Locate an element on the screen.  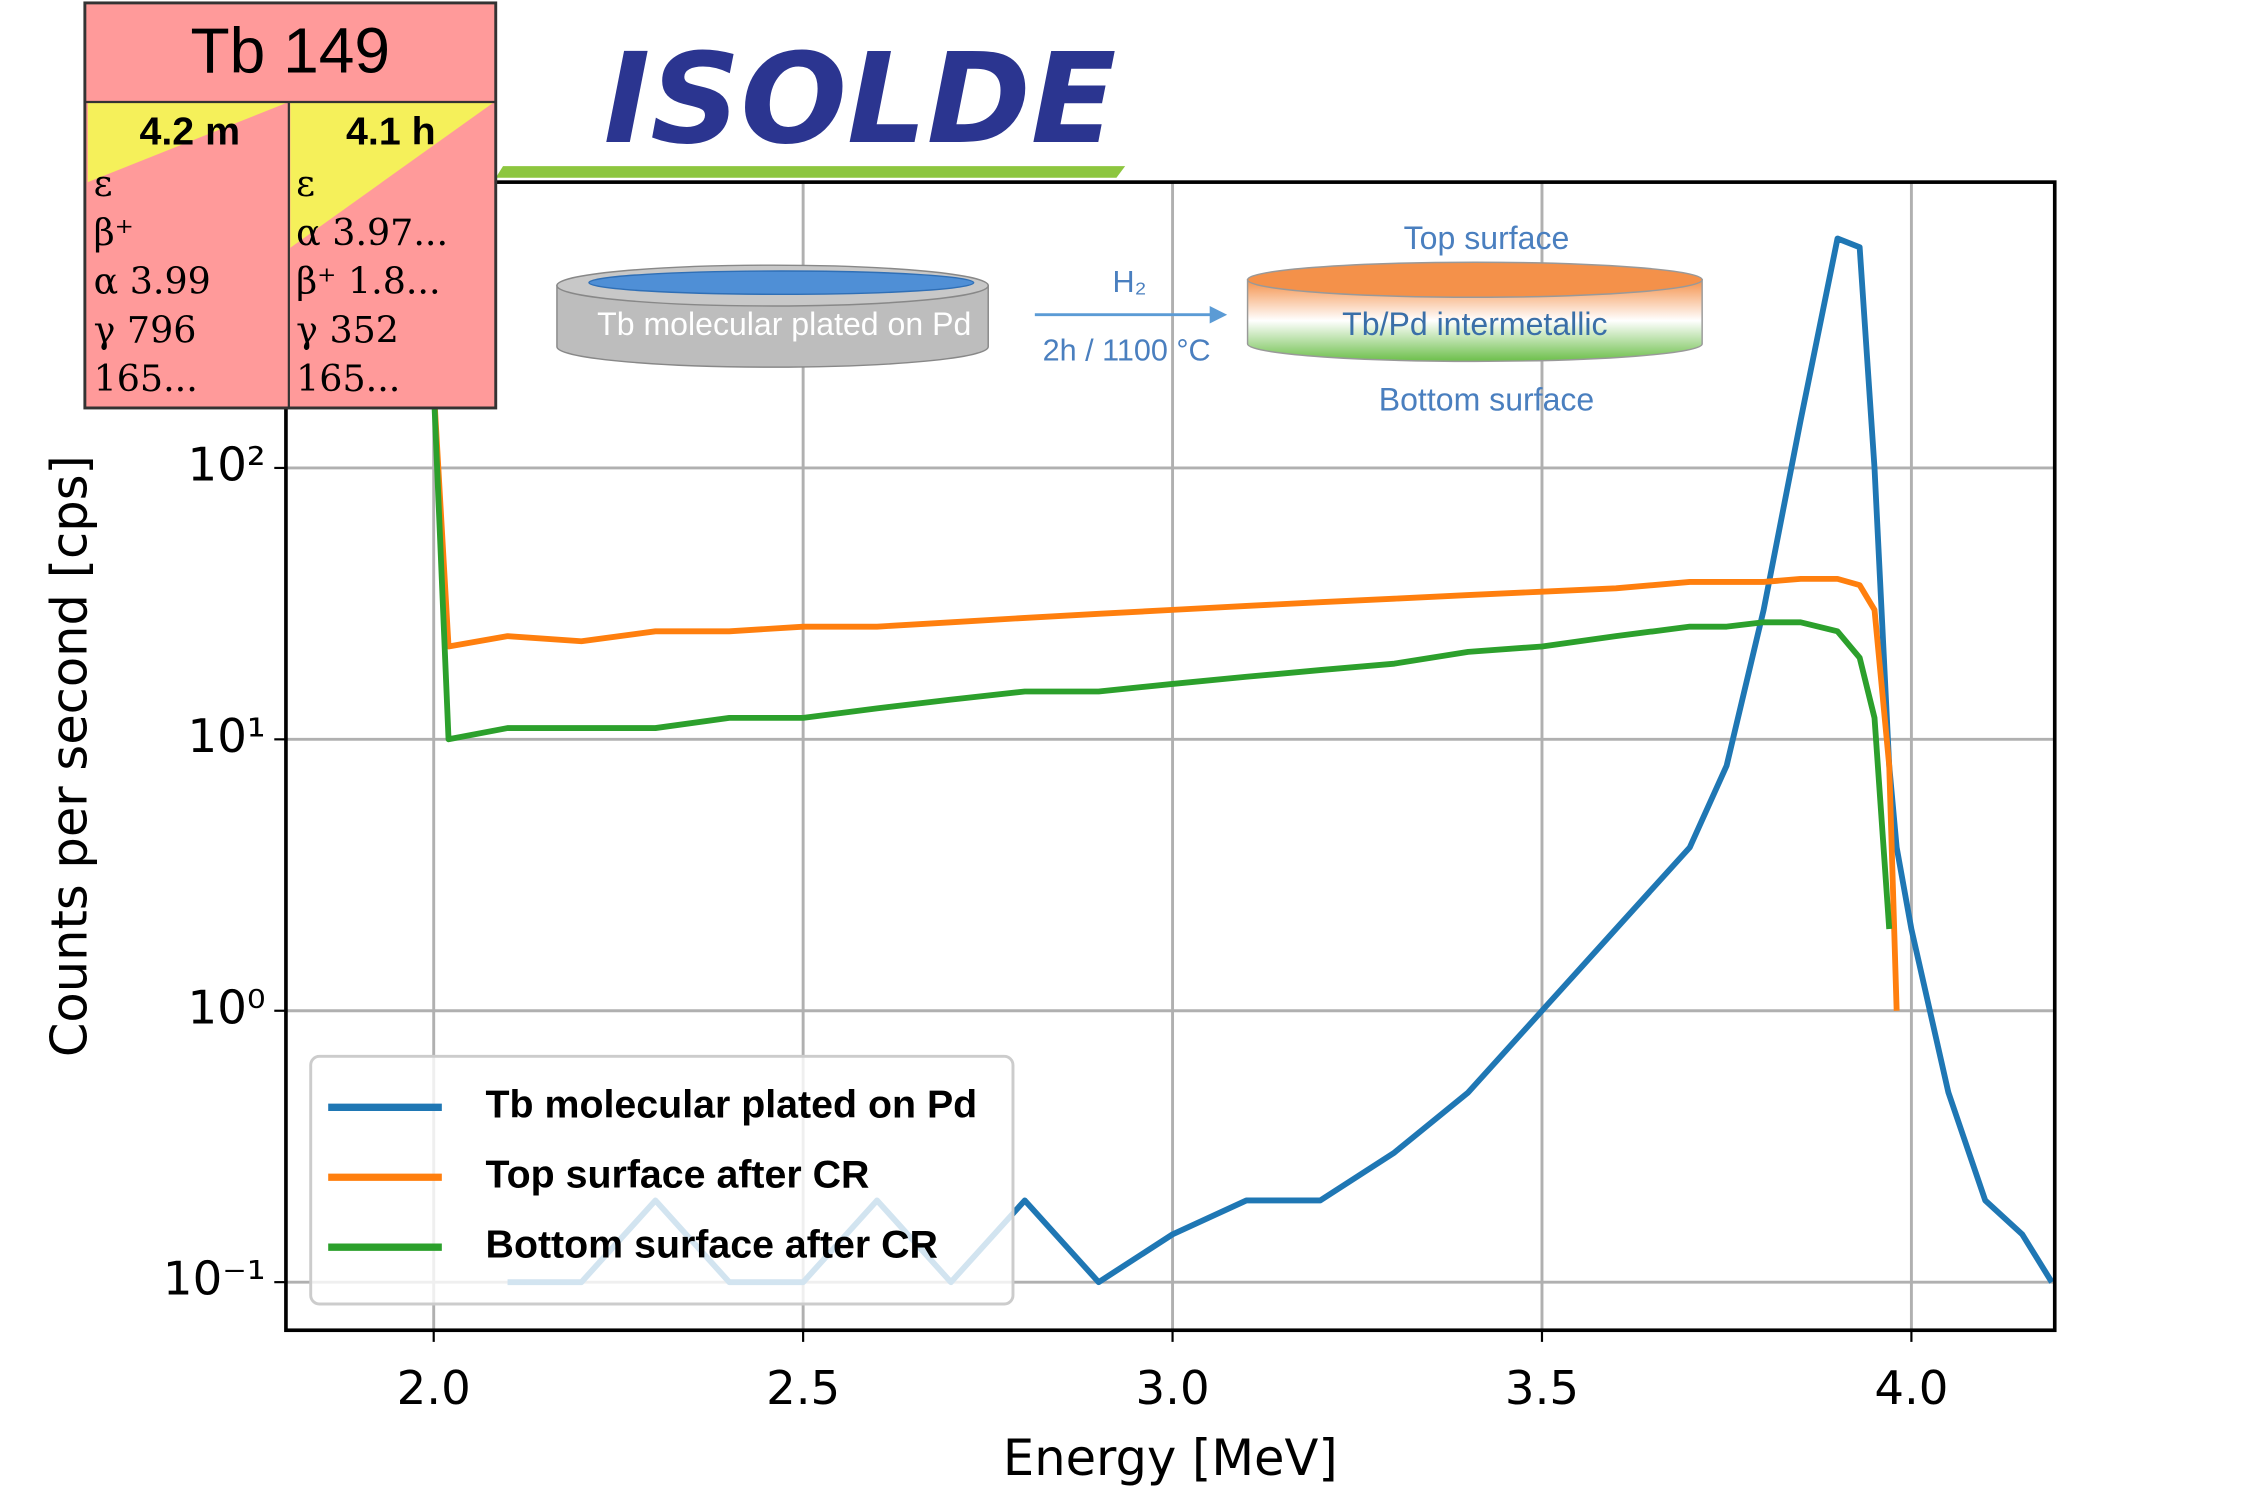
decay-line: γ 352 is located at coordinates (347, 329).